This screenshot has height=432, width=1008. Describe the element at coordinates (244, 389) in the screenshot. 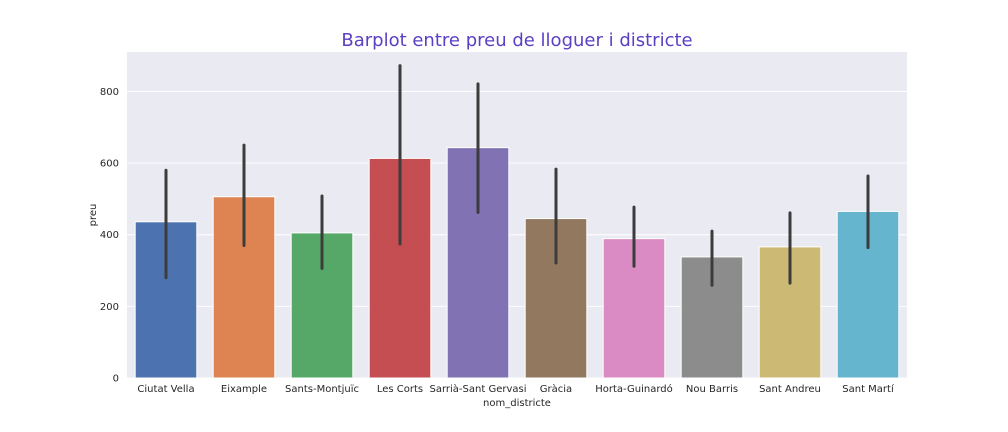

I see `x-tick-label: Eixample` at that location.